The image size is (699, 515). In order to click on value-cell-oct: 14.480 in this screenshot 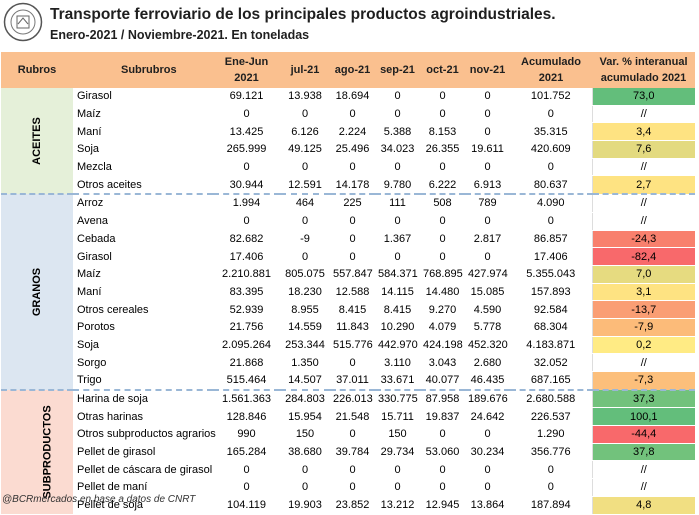, I will do `click(442, 292)`.